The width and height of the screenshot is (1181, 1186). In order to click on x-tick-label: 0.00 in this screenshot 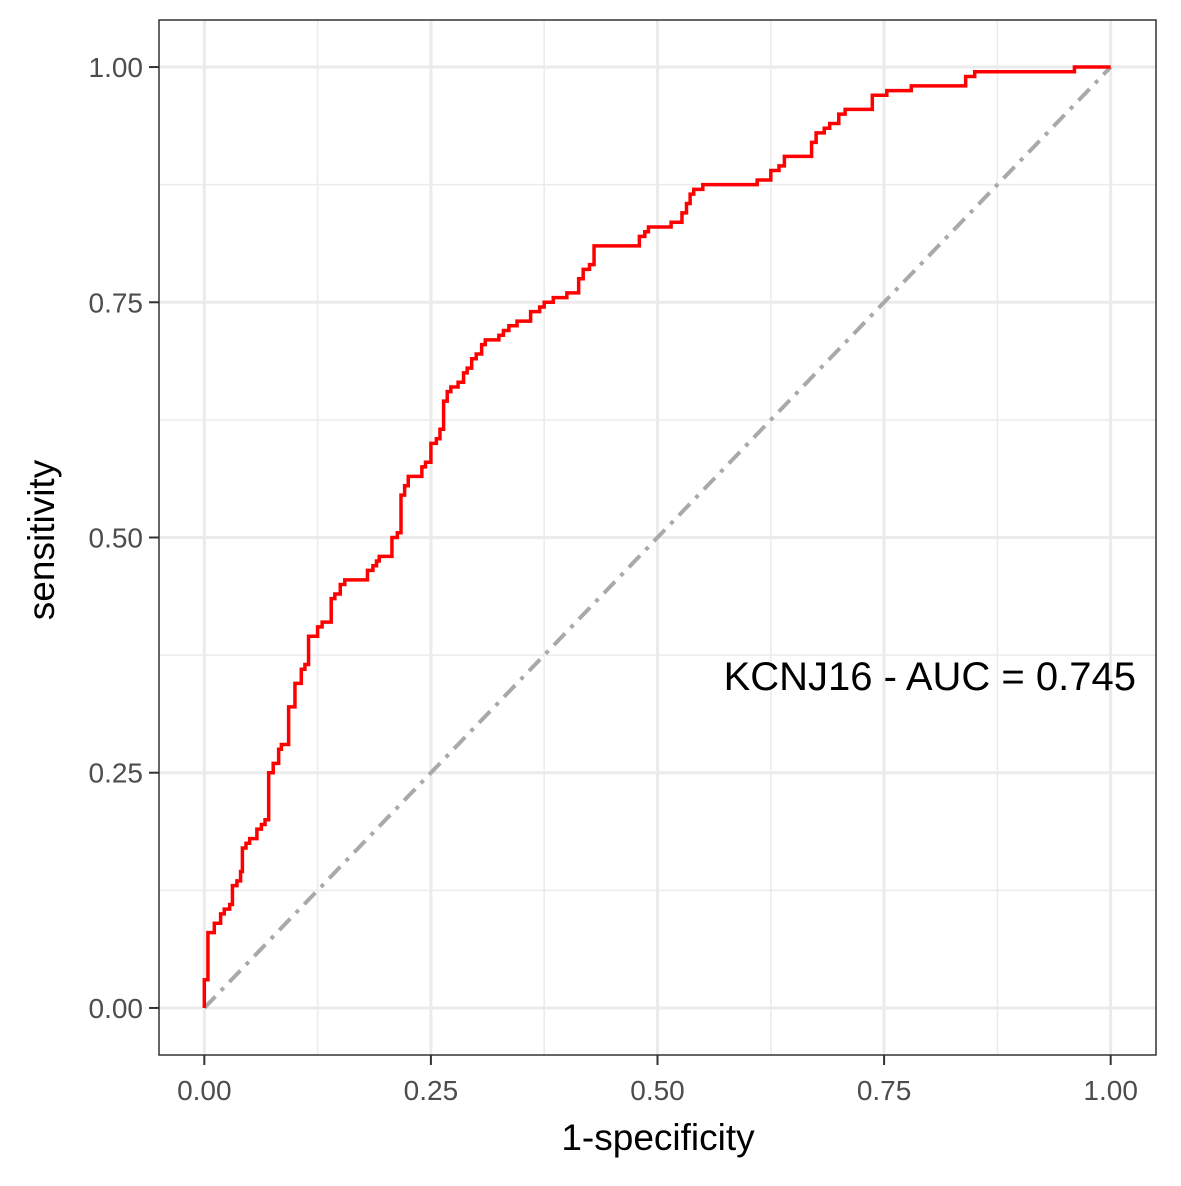, I will do `click(204, 1090)`.